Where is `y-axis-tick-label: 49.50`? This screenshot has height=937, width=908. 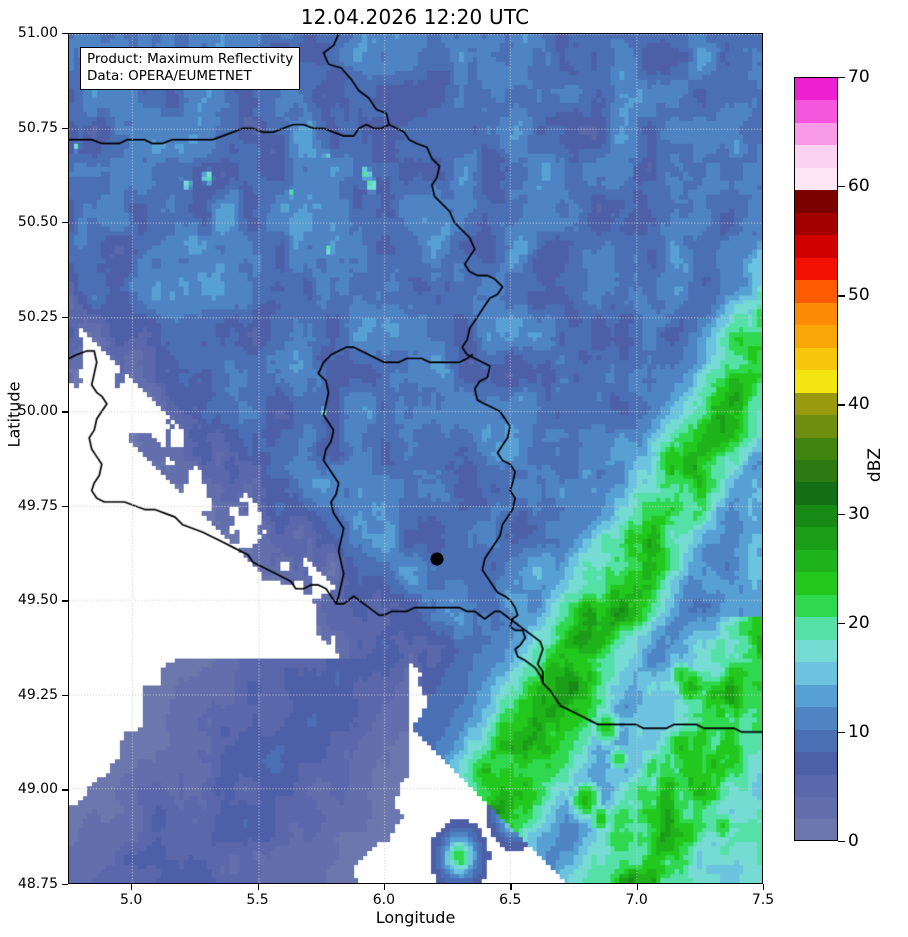
y-axis-tick-label: 49.50 is located at coordinates (37, 600).